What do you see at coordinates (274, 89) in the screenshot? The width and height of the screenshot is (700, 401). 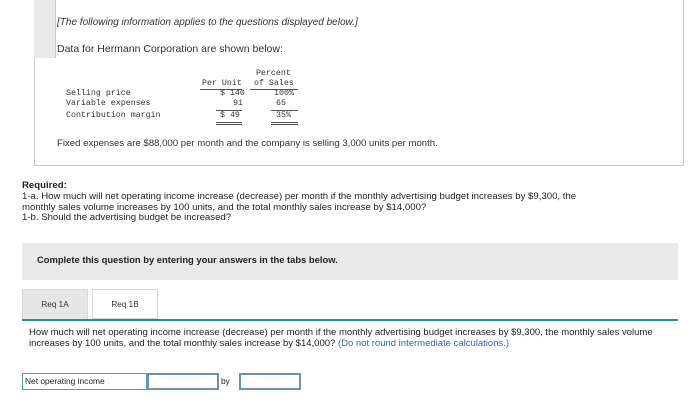 I see `header-rule-of-sales` at bounding box center [274, 89].